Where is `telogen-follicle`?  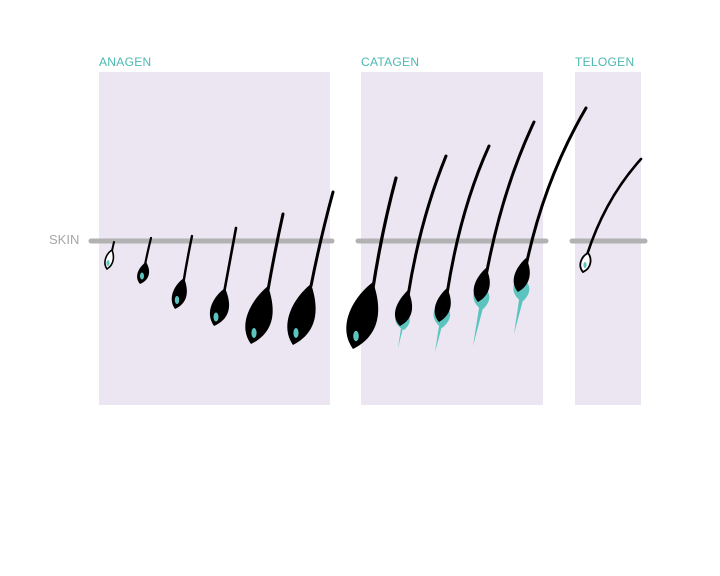 telogen-follicle is located at coordinates (611, 215).